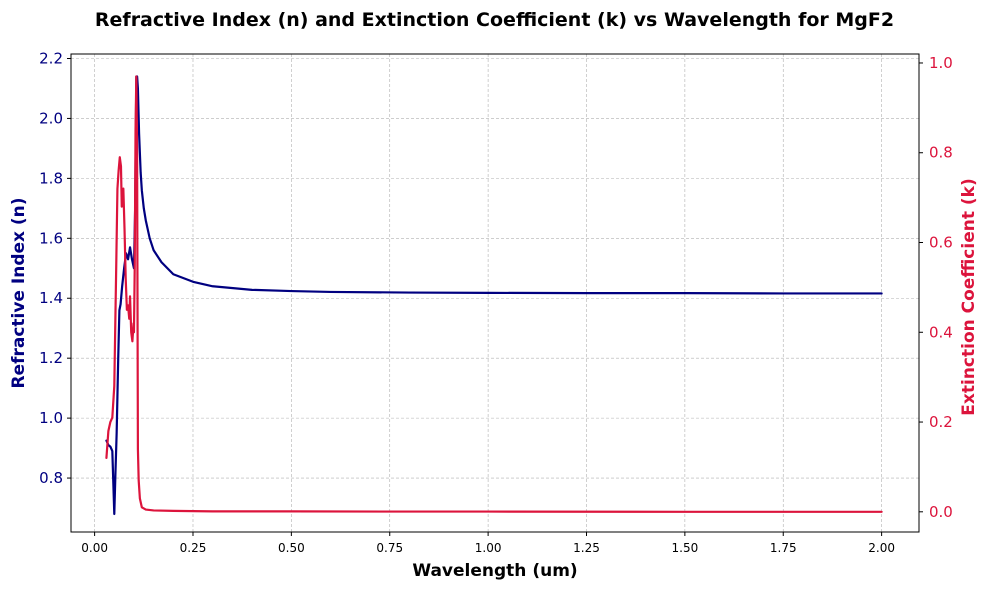  Describe the element at coordinates (51, 118) in the screenshot. I see `y-left-tick-label: 2.0` at that location.